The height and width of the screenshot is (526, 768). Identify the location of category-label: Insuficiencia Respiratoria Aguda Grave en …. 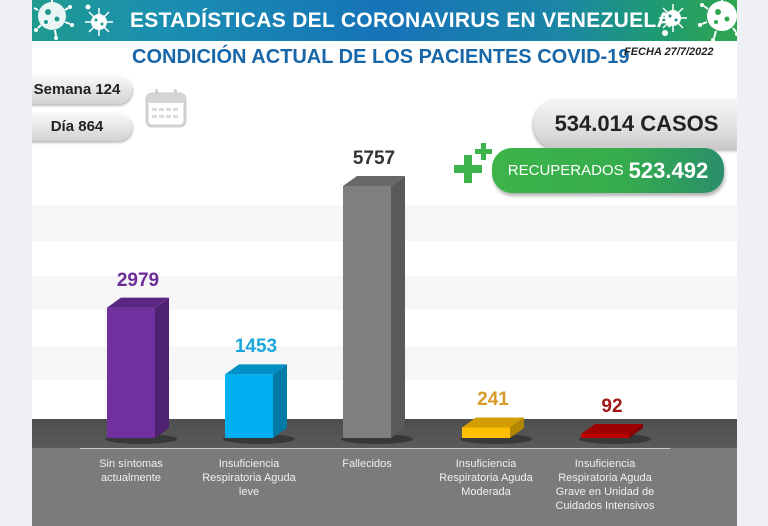
(605, 485).